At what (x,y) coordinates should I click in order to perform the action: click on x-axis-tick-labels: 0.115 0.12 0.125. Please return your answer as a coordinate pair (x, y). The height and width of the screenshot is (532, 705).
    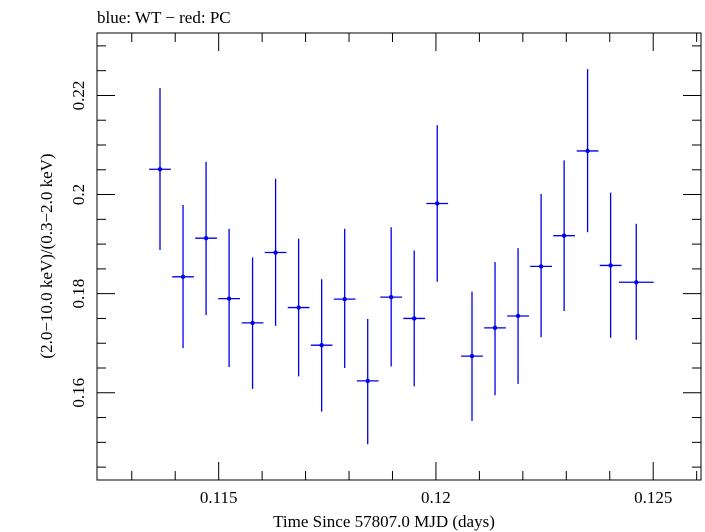
    Looking at the image, I should click on (436, 497).